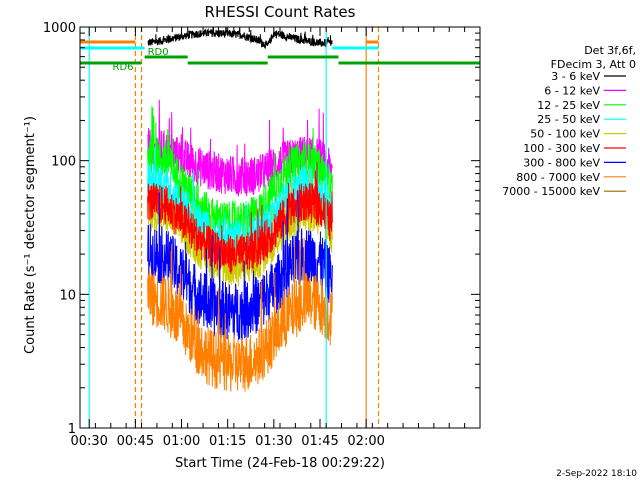 This screenshot has width=640, height=480. I want to click on x-tick-label-2: 01:00, so click(181, 441).